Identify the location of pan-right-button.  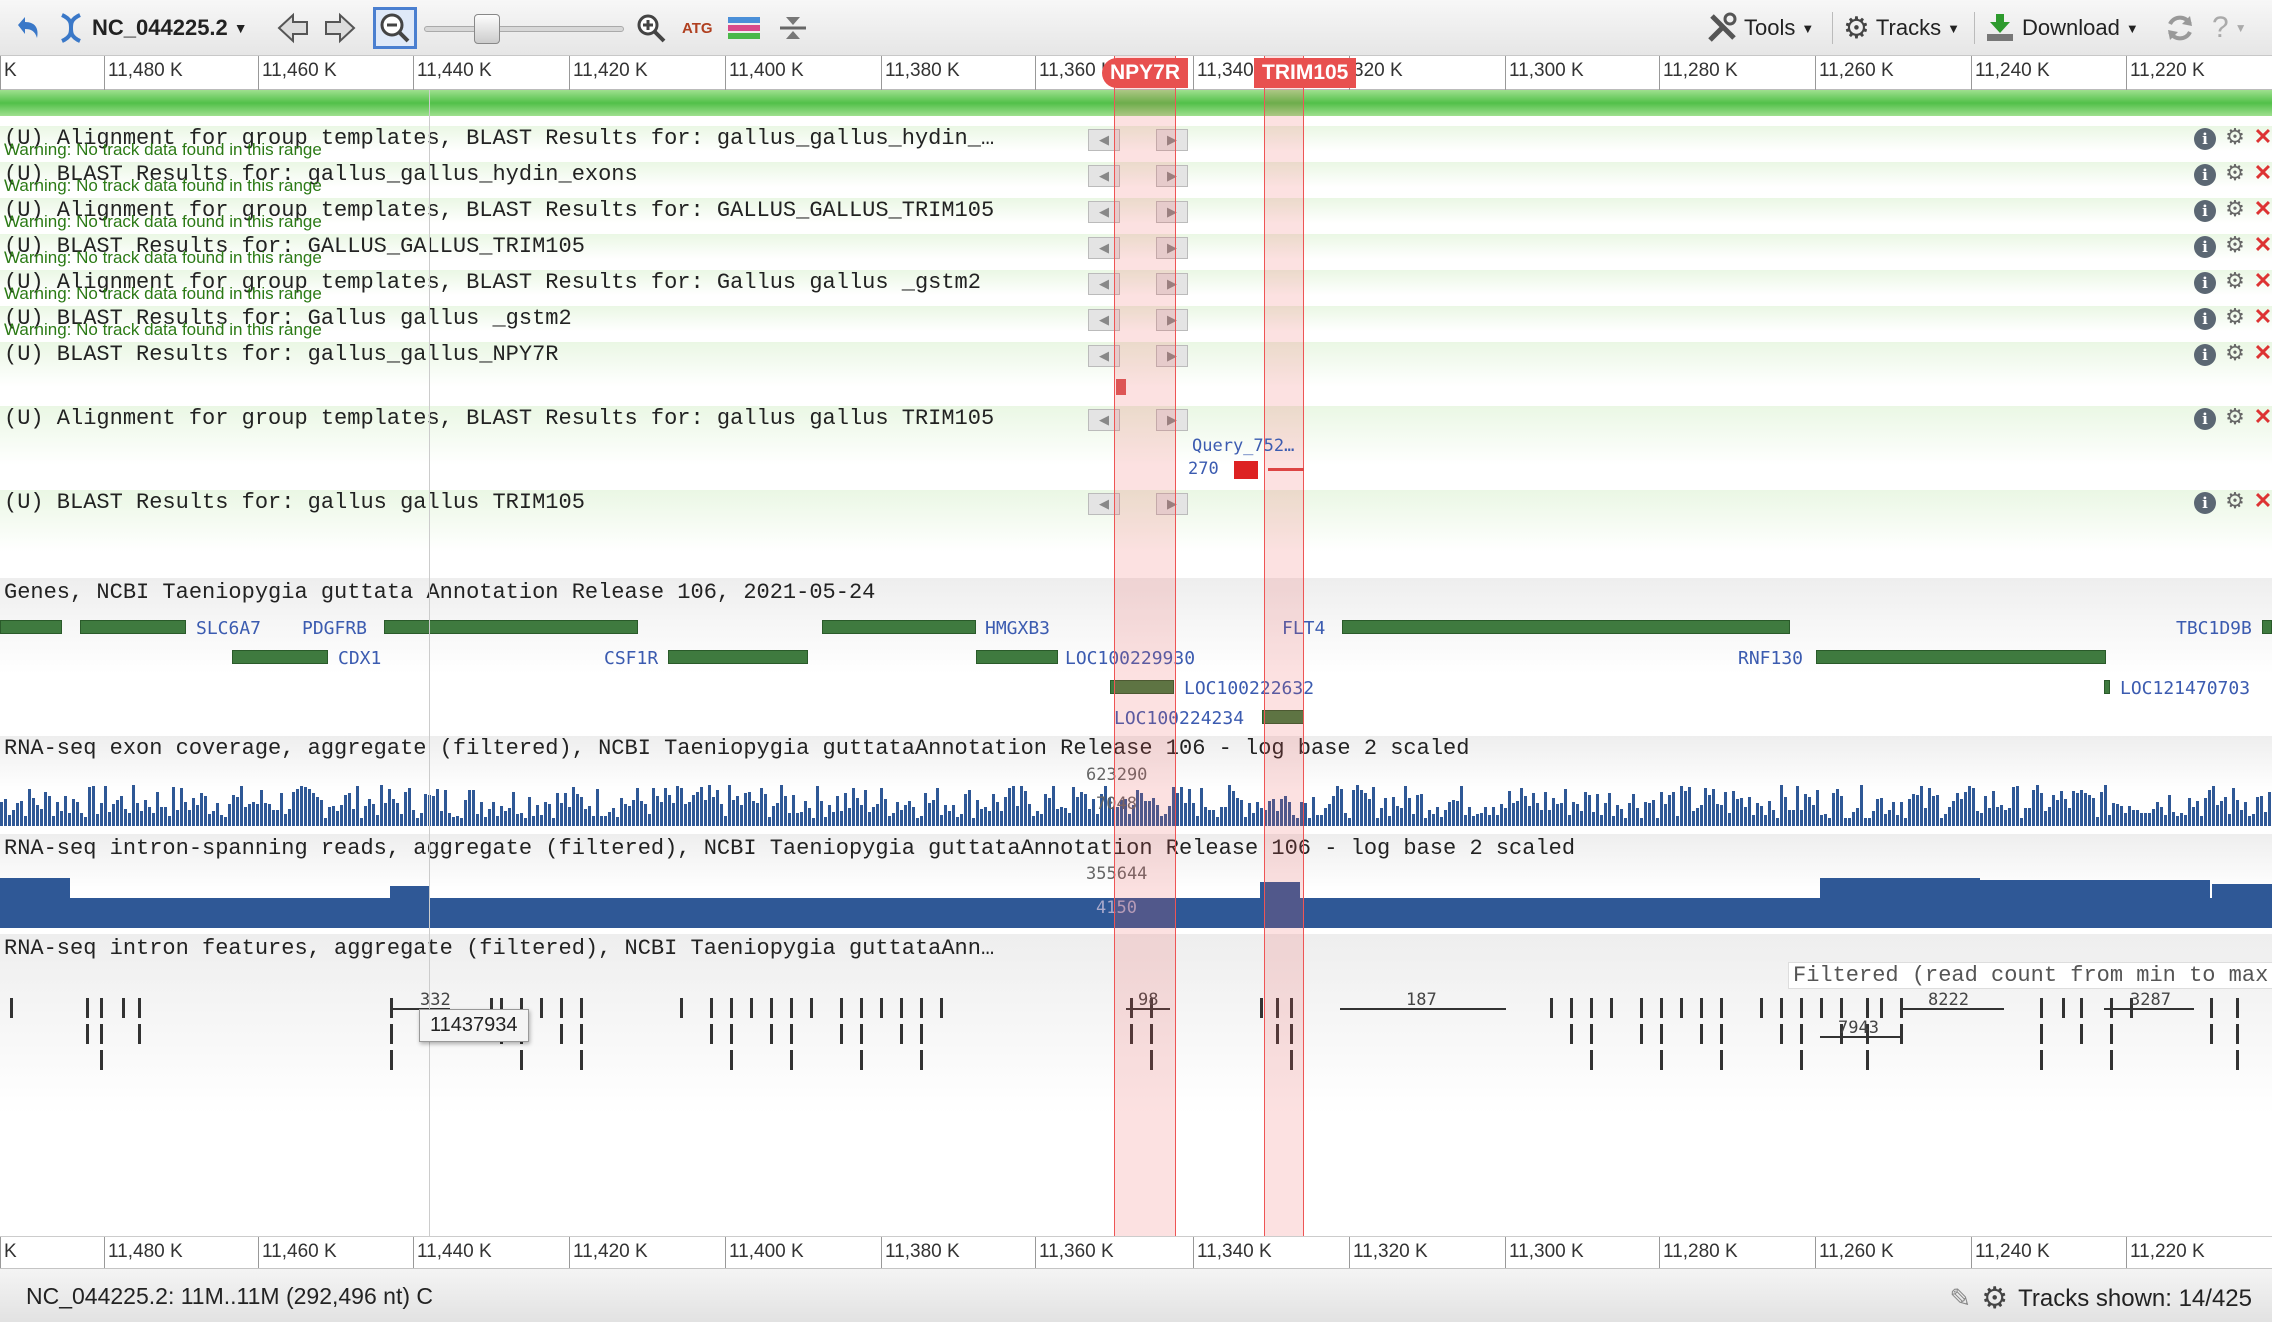
(340, 28).